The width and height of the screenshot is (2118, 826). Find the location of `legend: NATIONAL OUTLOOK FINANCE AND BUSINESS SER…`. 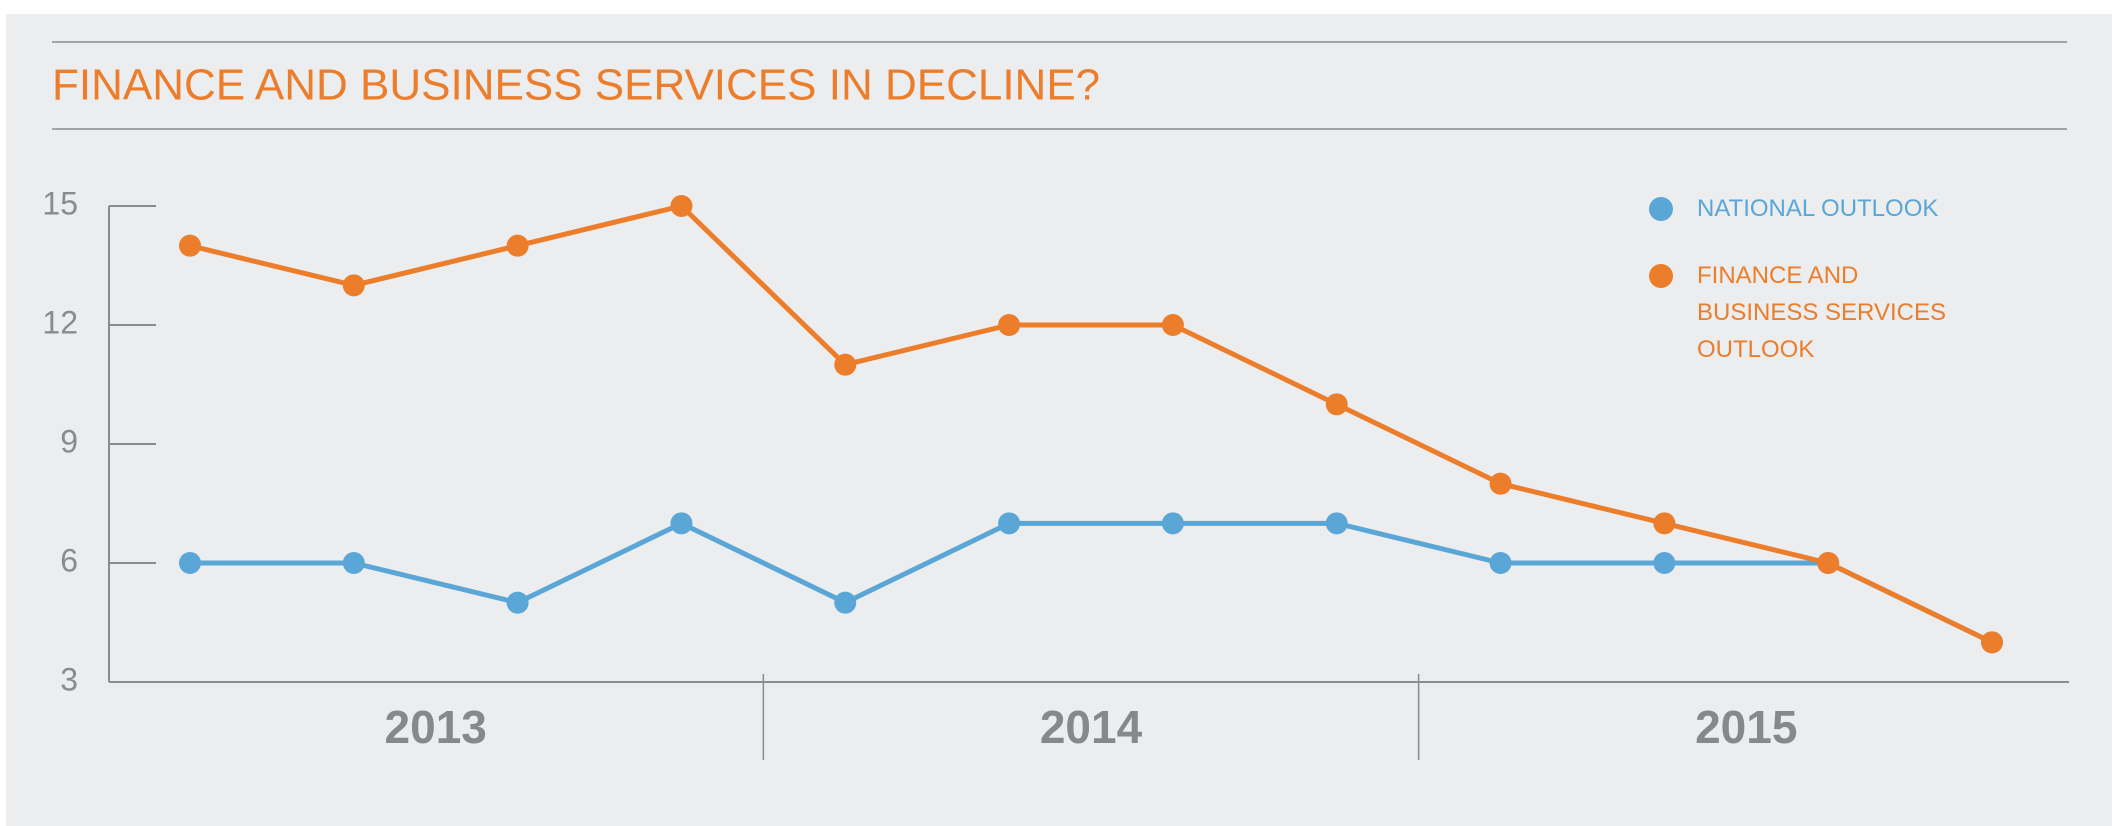

legend: NATIONAL OUTLOOK FINANCE AND BUSINESS SER… is located at coordinates (1810, 294).